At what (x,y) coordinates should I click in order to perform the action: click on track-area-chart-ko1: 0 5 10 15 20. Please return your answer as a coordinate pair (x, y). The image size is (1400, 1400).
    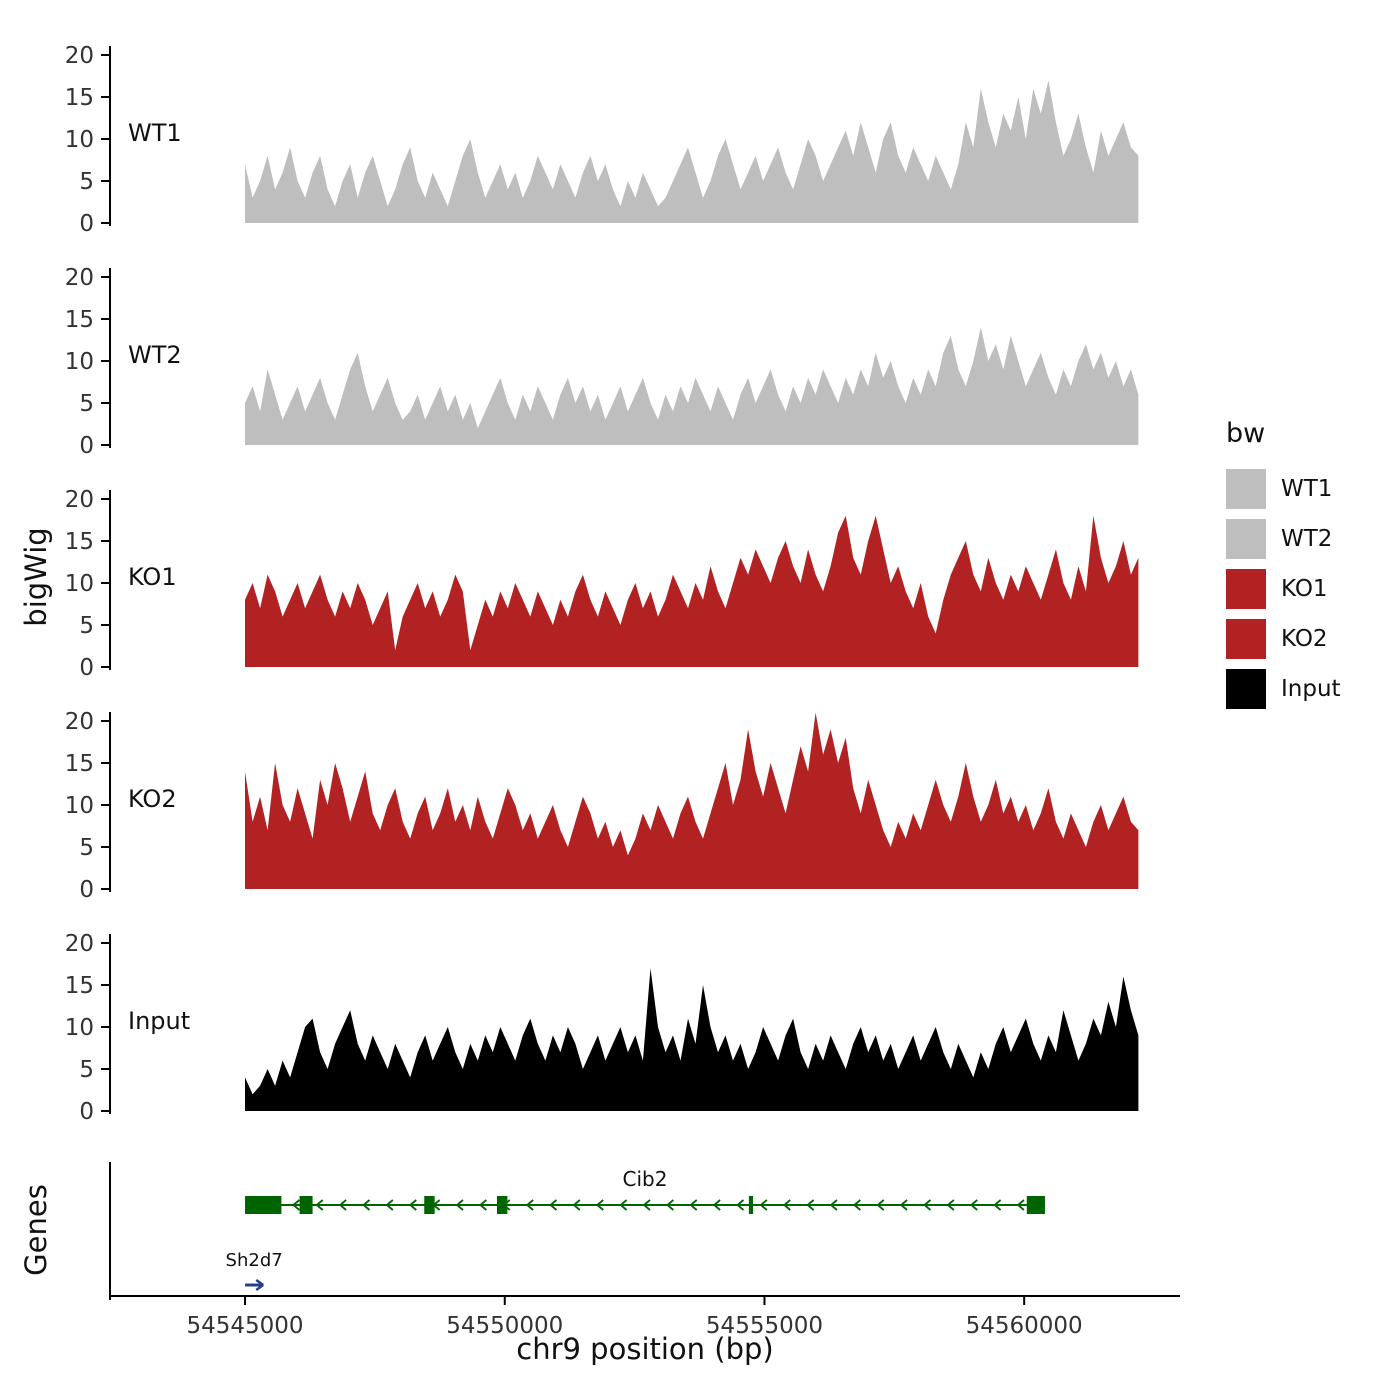
    Looking at the image, I should click on (602, 584).